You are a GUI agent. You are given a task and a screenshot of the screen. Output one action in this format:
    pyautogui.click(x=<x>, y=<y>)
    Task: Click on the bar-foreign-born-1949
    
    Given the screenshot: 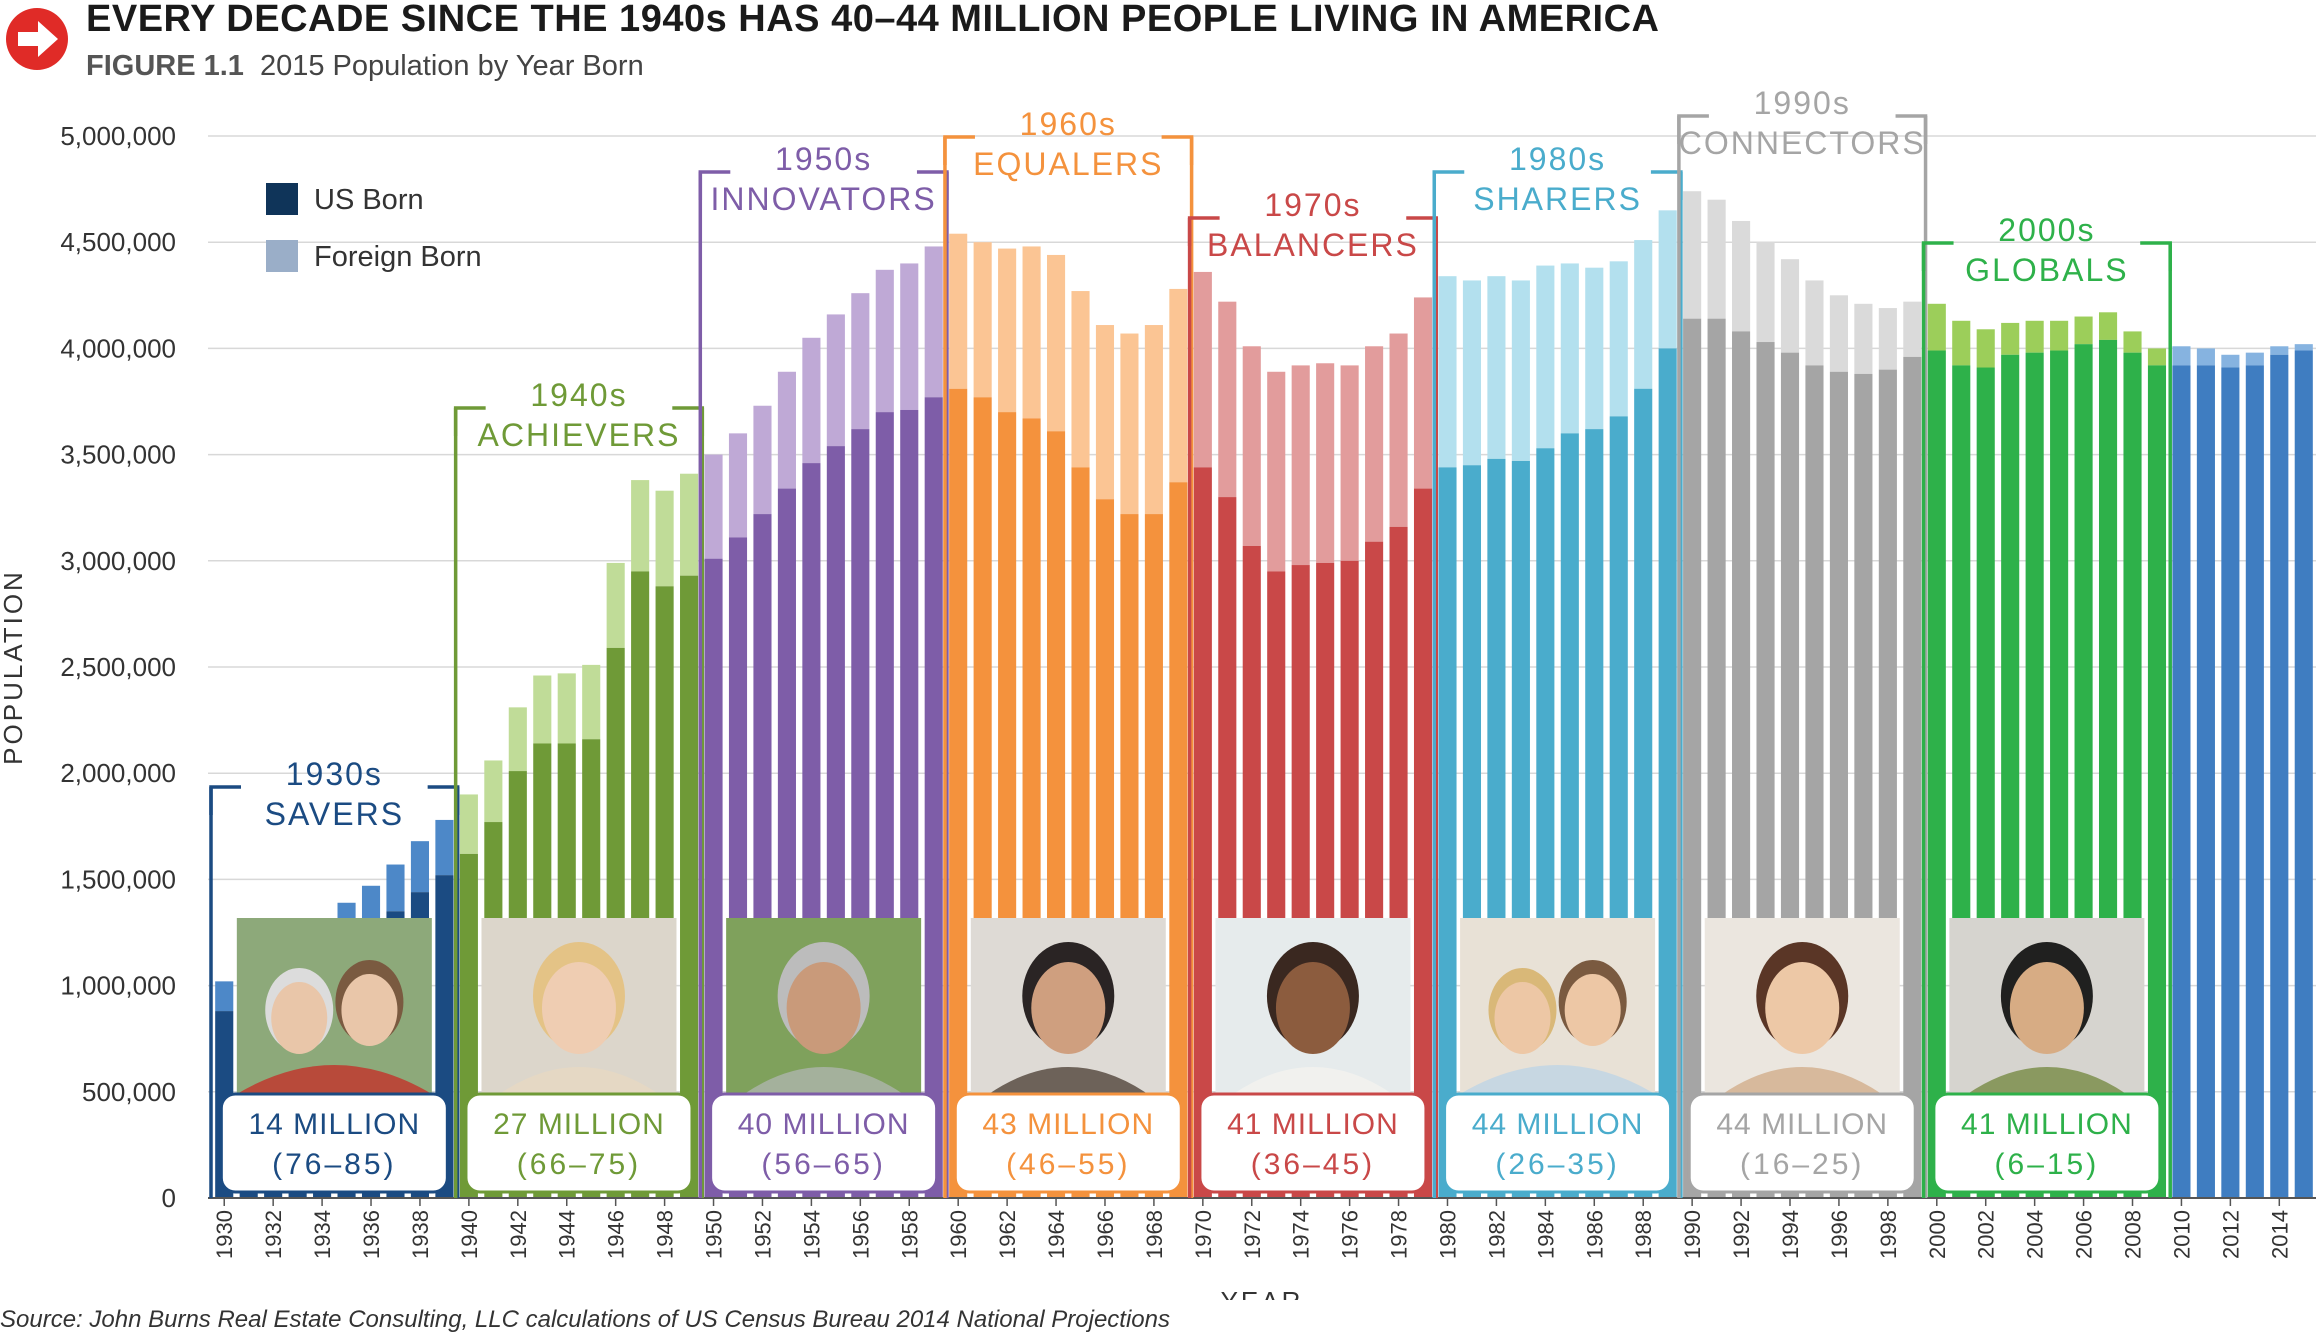 What is the action you would take?
    pyautogui.click(x=689, y=524)
    